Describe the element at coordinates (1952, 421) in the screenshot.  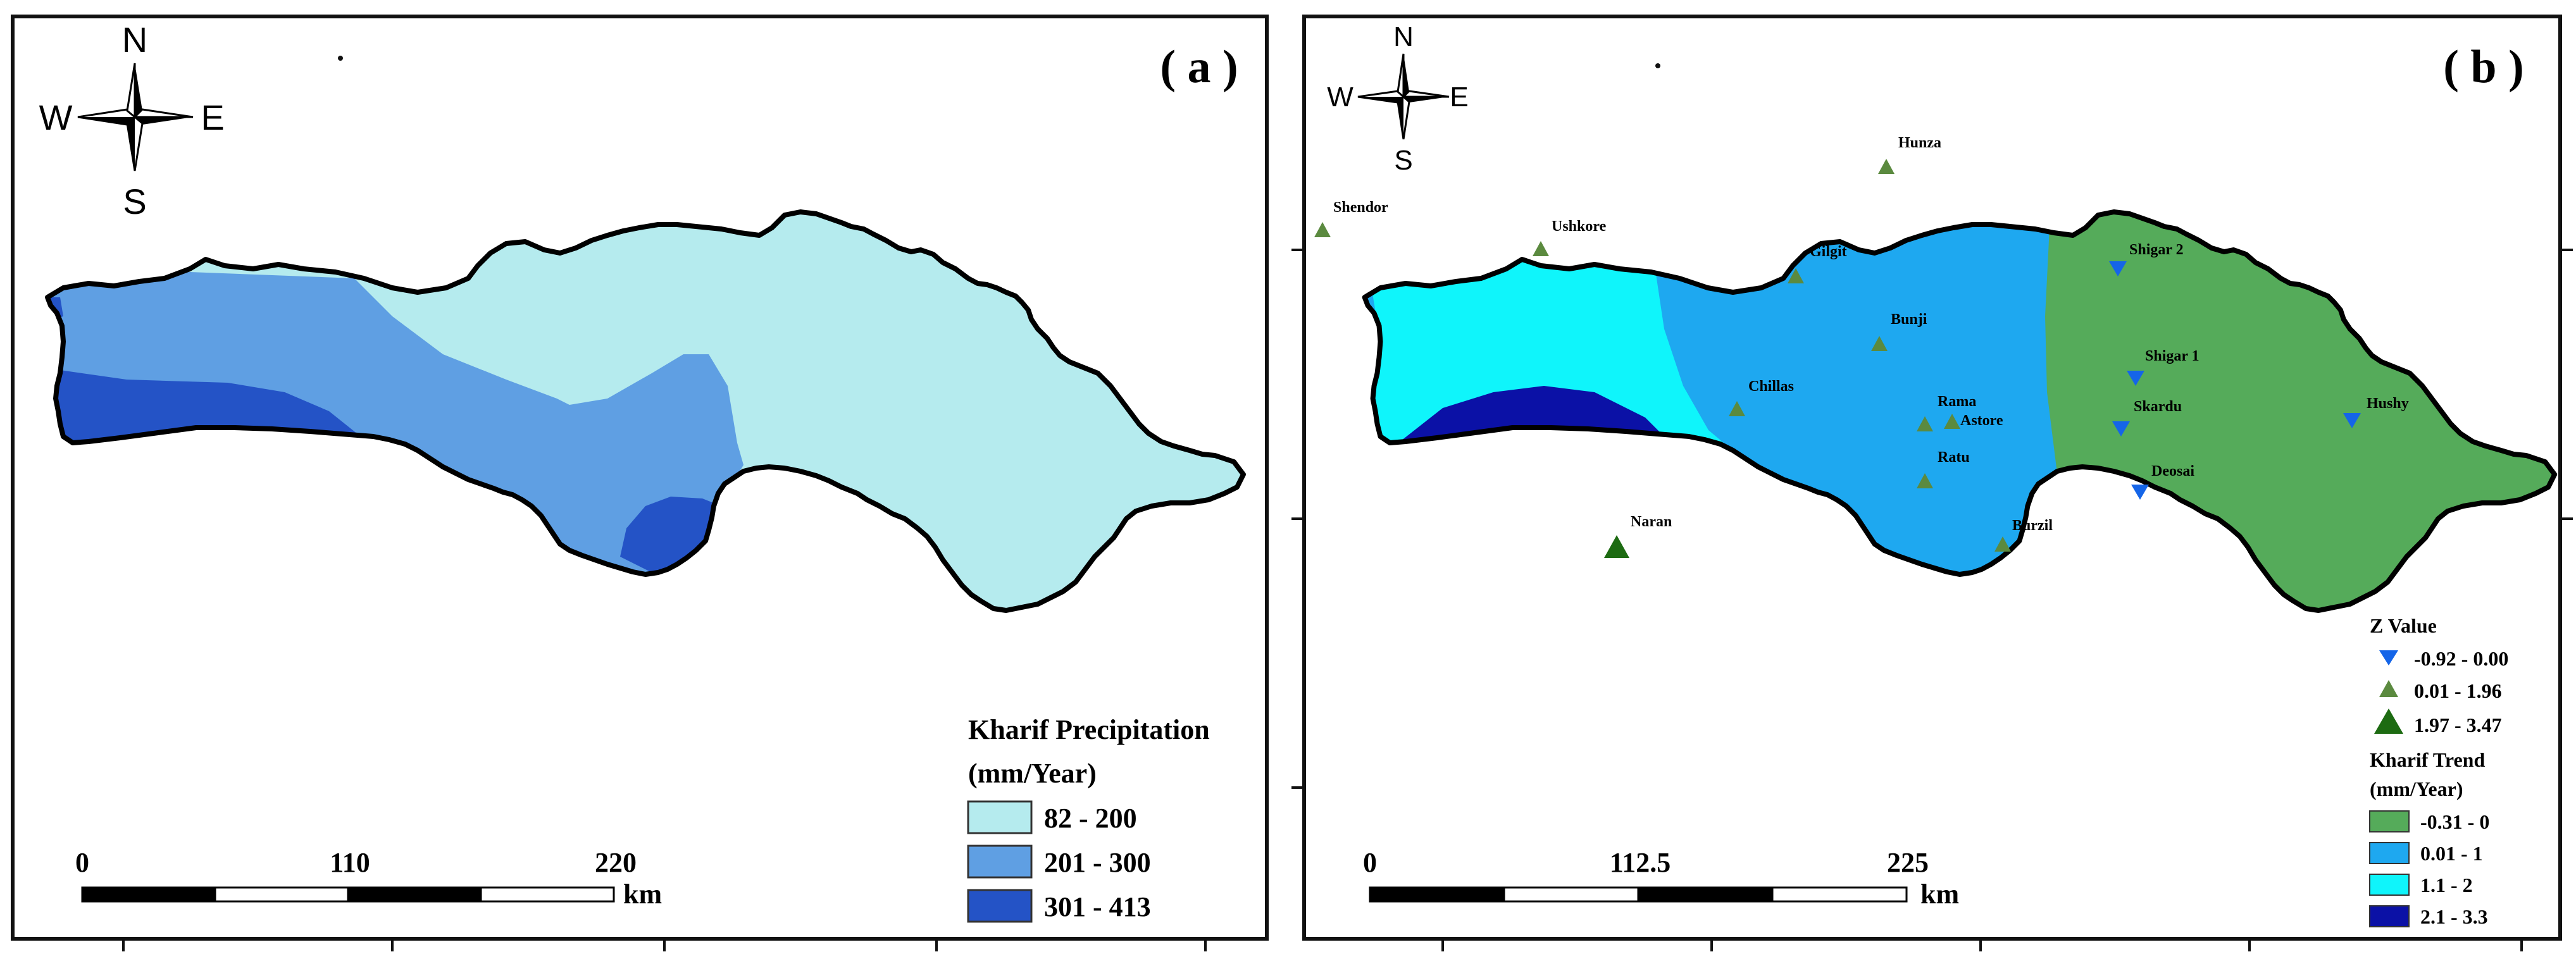
I see `station-marker-astore` at that location.